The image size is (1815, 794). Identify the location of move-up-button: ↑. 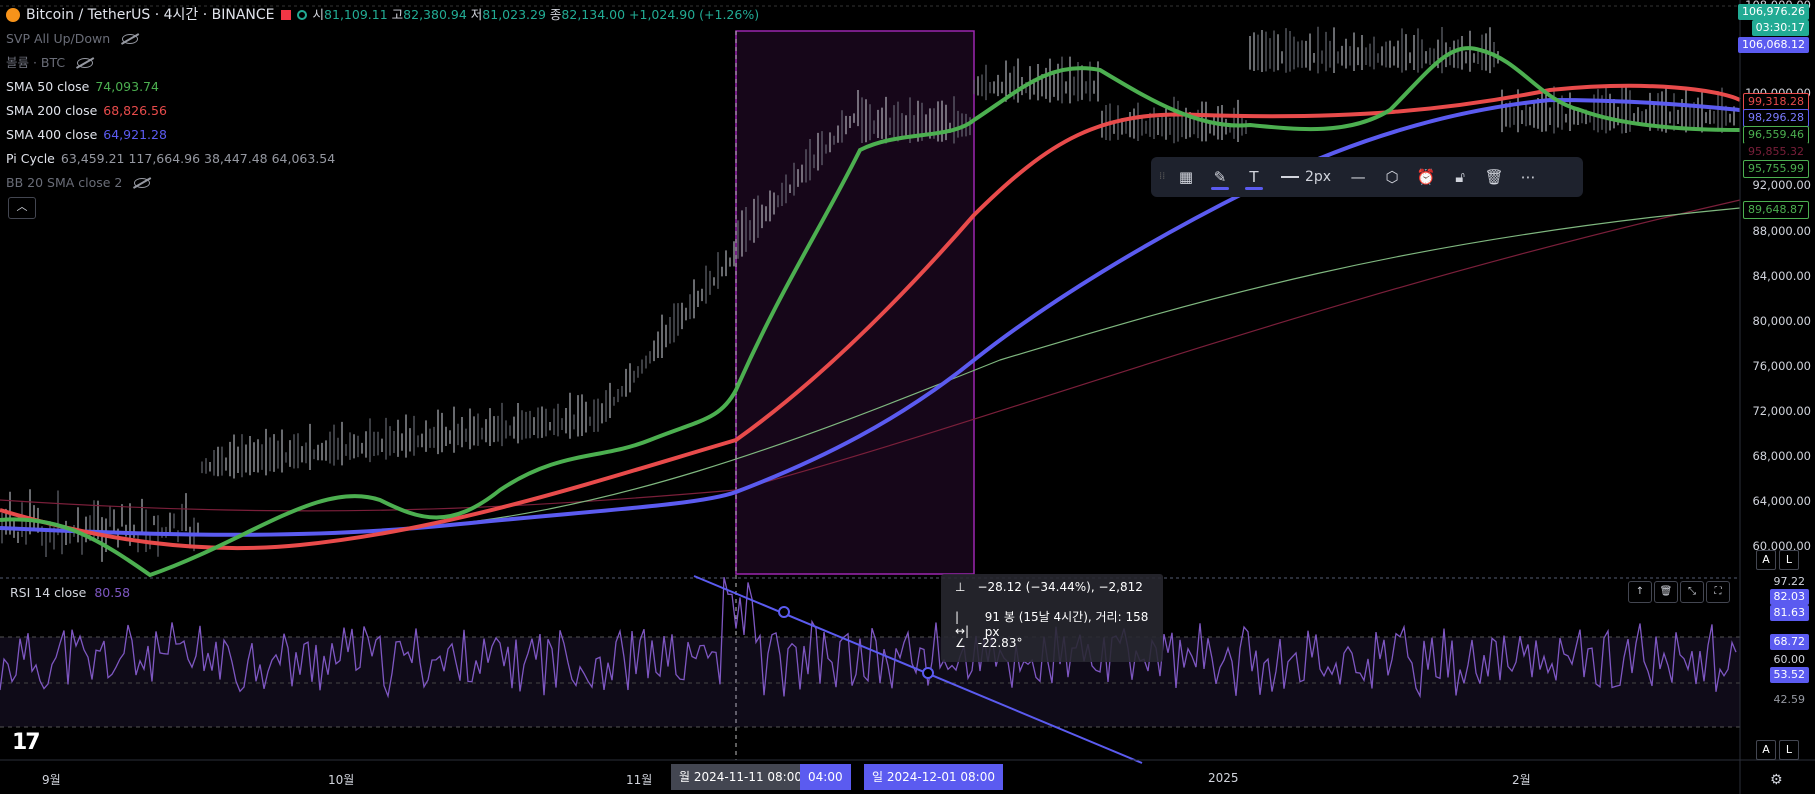
(1640, 592).